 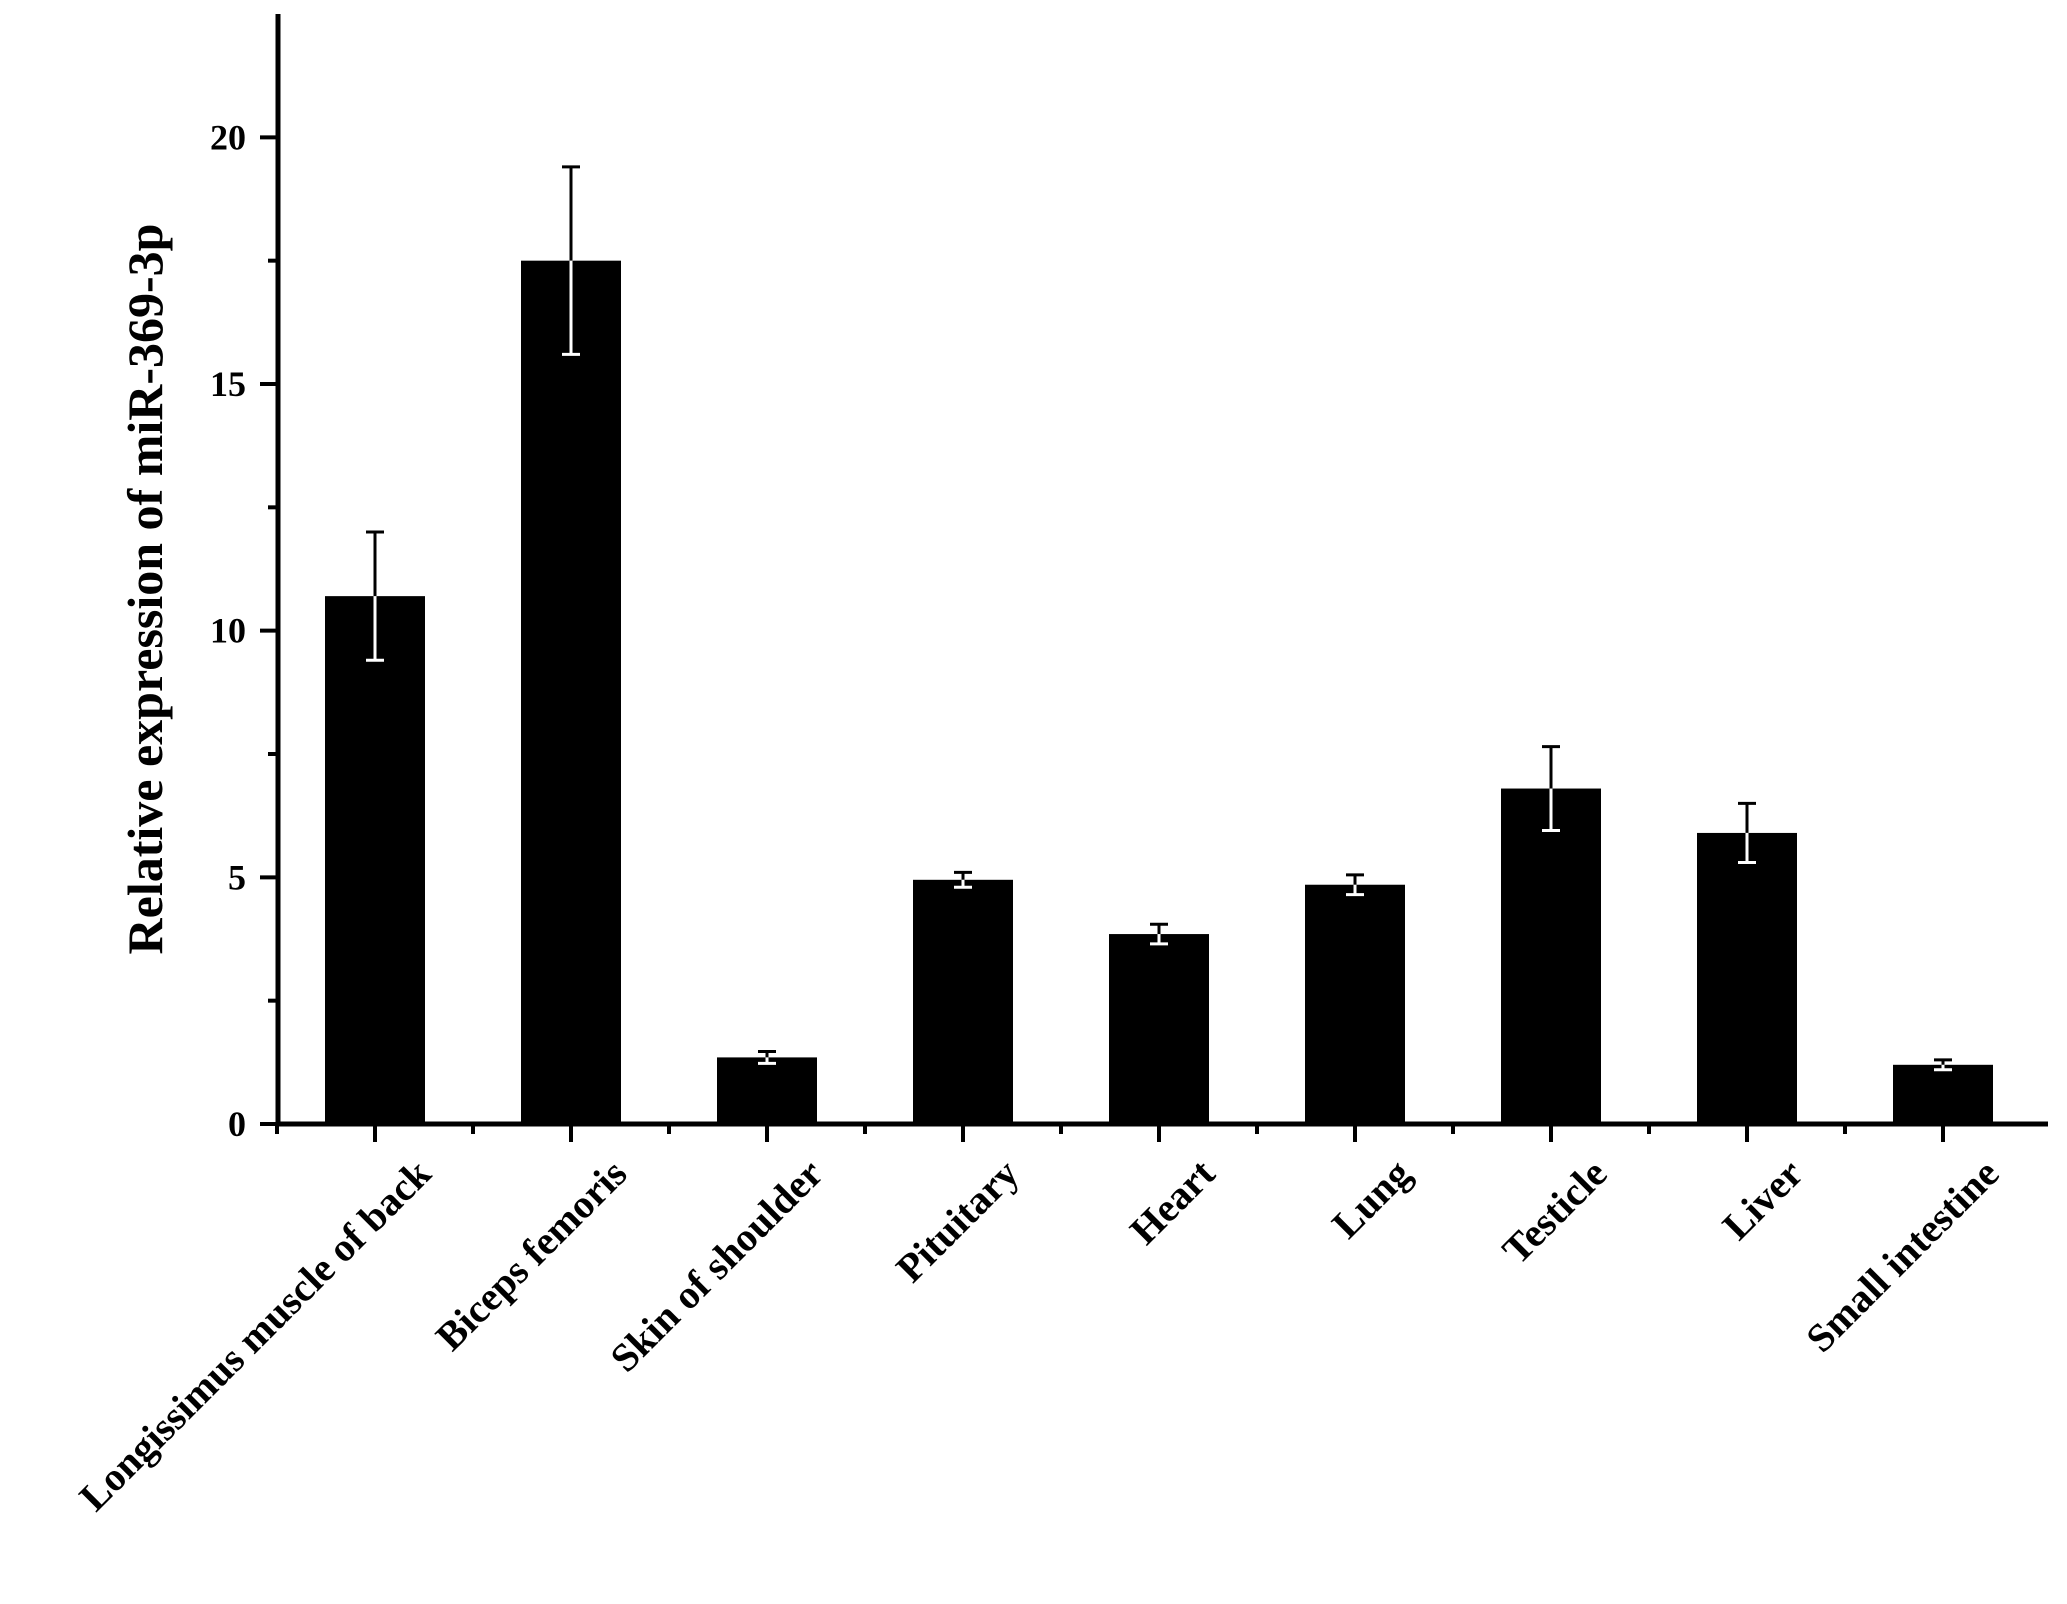 I want to click on x-category-label: Small intestine, so click(x=1902, y=1256).